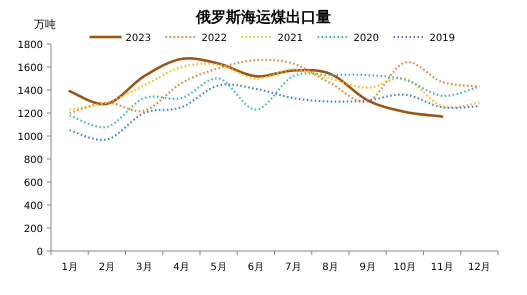 The height and width of the screenshot is (295, 527). I want to click on x-tick-label: 12月, so click(479, 267).